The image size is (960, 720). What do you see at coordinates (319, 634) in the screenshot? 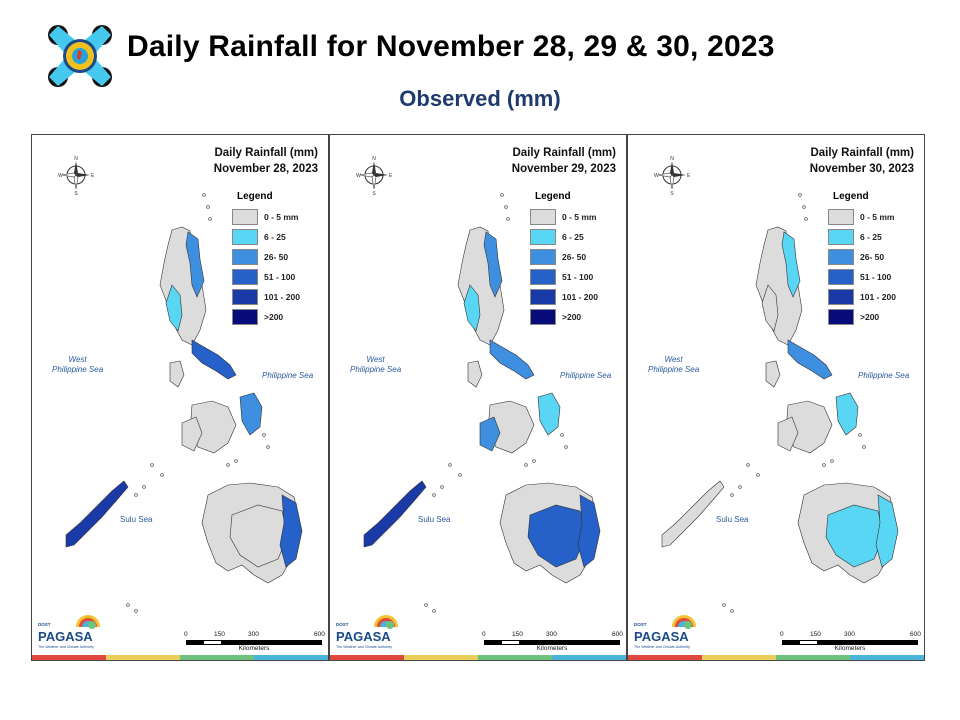
I see `scale-tick: 600` at bounding box center [319, 634].